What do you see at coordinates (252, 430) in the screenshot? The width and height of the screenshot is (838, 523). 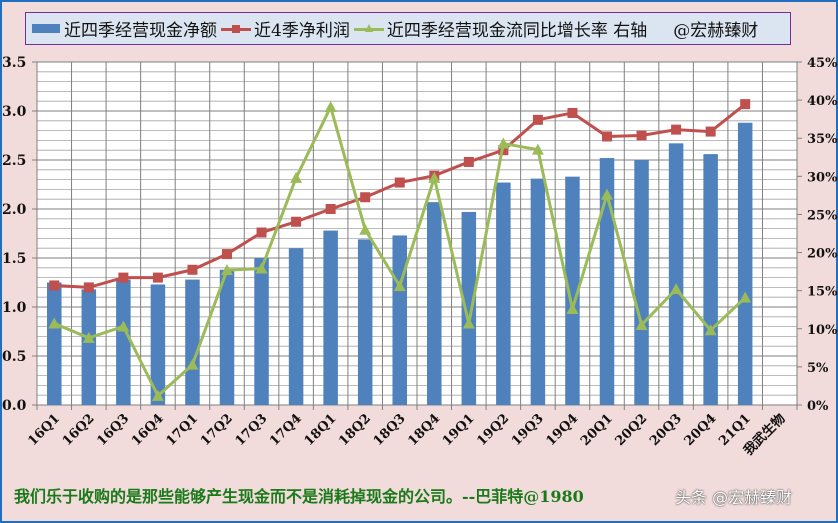 I see `x-axis-label: 17Q3` at bounding box center [252, 430].